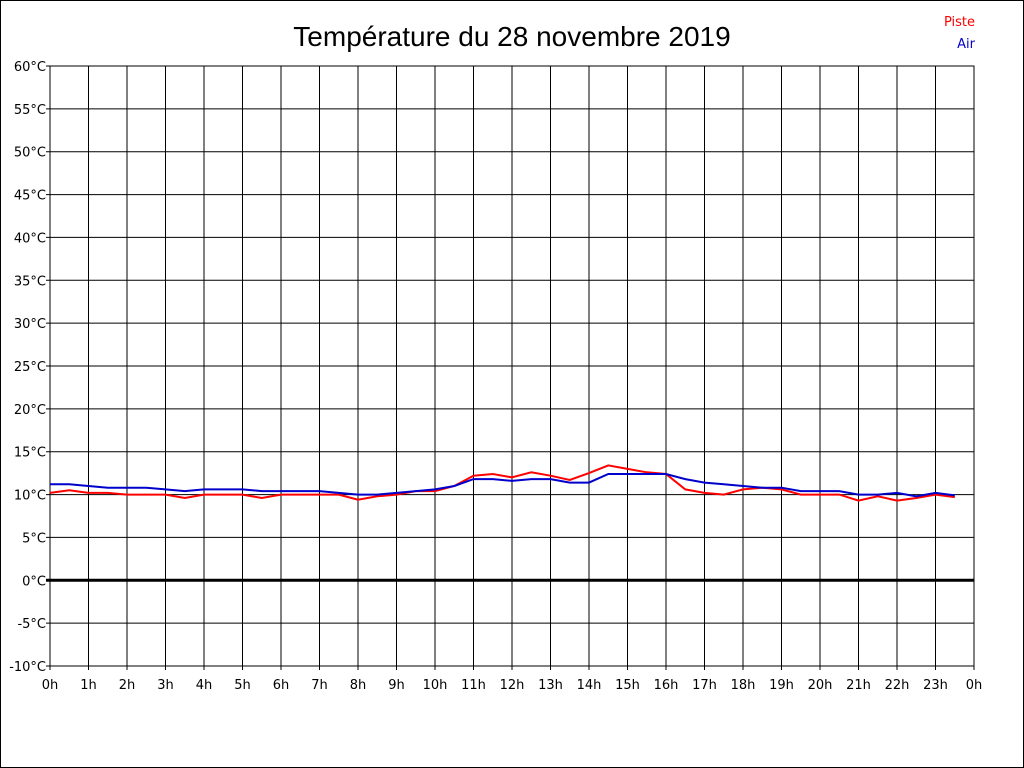 This screenshot has width=1024, height=768. What do you see at coordinates (30, 67) in the screenshot?
I see `y-tick-label: 60°C` at bounding box center [30, 67].